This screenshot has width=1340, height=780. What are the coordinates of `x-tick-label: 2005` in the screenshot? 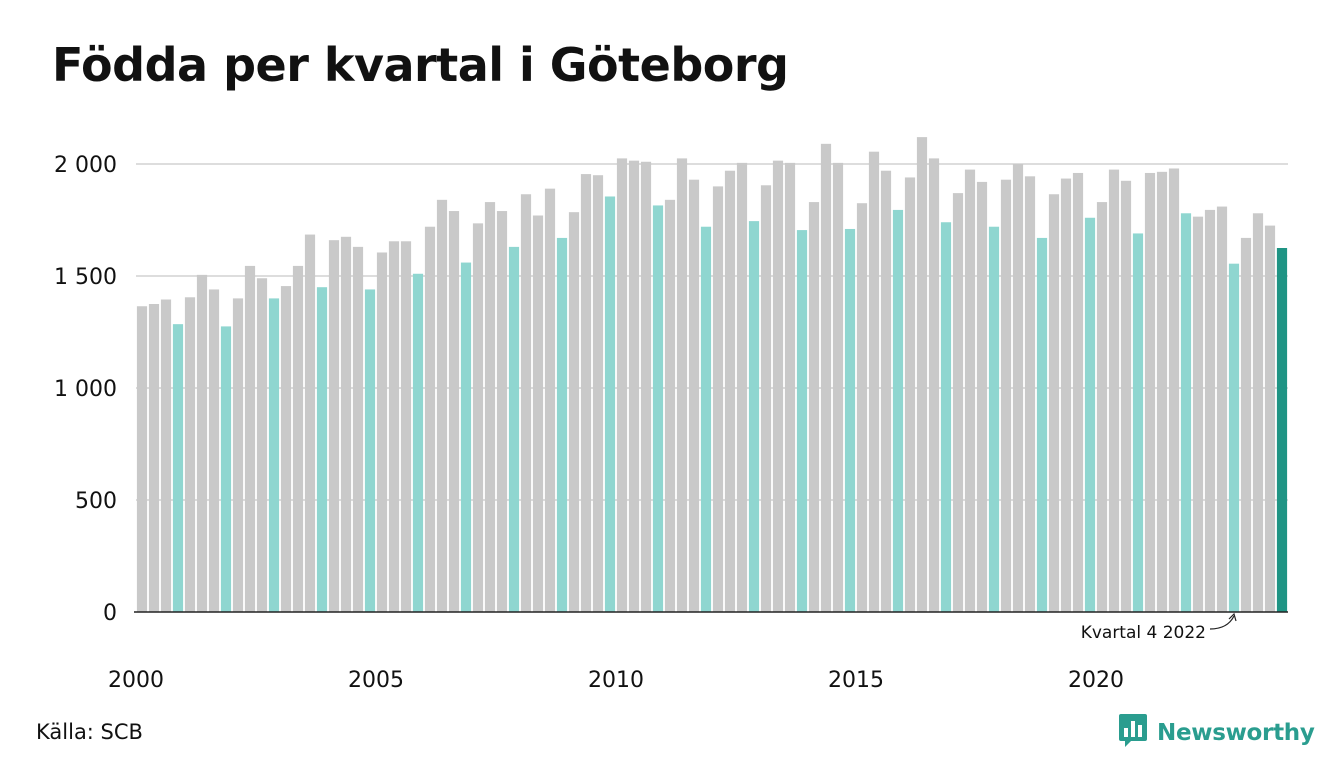 It's located at (376, 680).